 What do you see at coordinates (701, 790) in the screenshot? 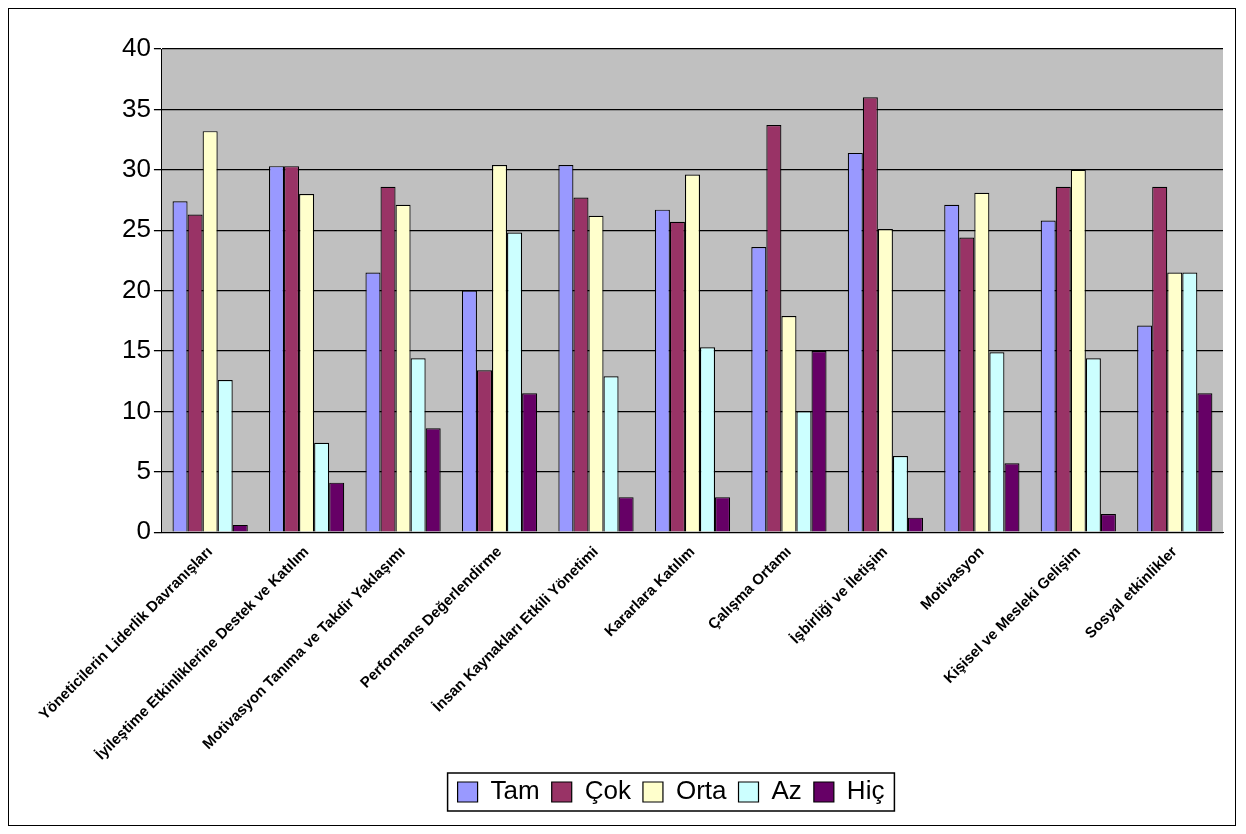
I see `legend-label: Orta` at bounding box center [701, 790].